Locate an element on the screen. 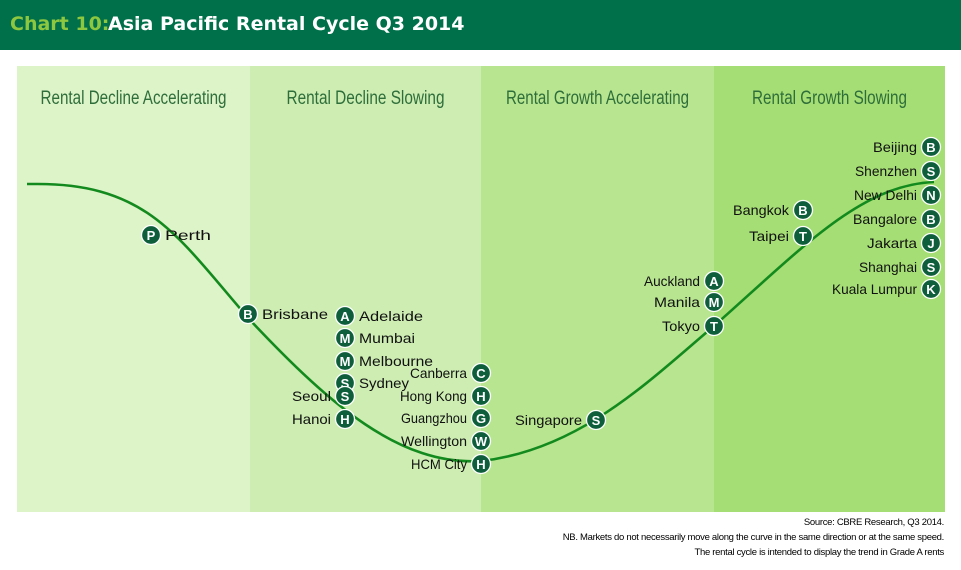  market-label-melbourne: Melbourne is located at coordinates (396, 361).